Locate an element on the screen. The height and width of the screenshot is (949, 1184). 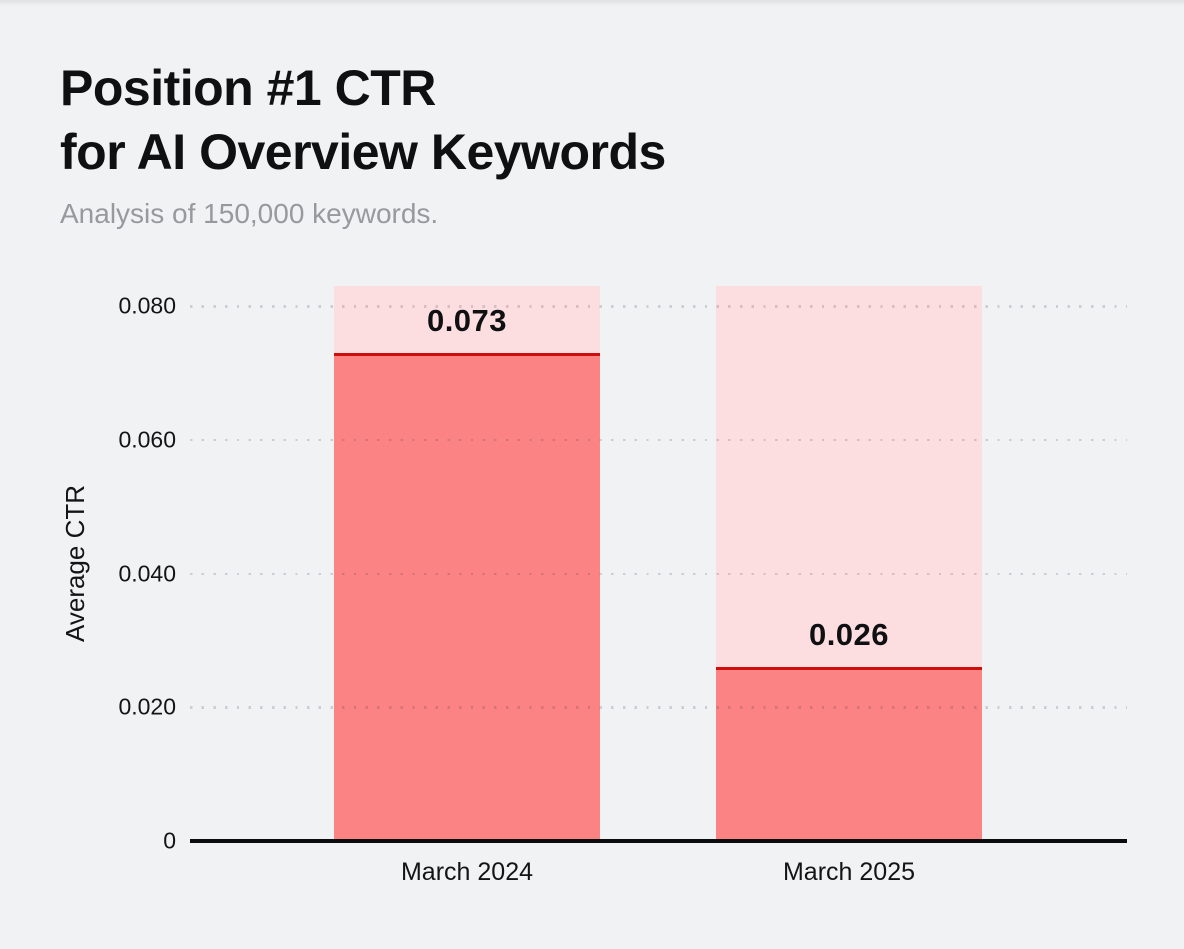
chart-subtitle: Analysis of 150,000 keywords. is located at coordinates (249, 213).